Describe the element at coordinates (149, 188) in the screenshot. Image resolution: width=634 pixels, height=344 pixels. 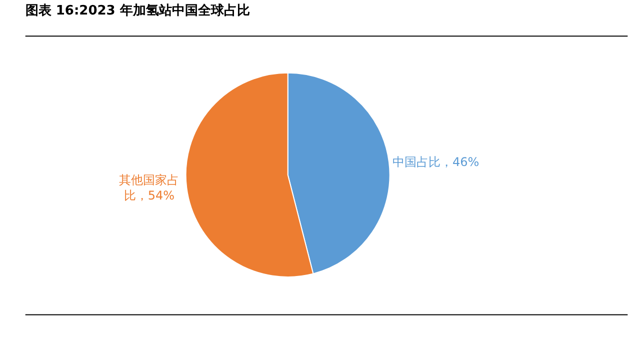
I see `slice-label: 其他国家占比，54%` at that location.